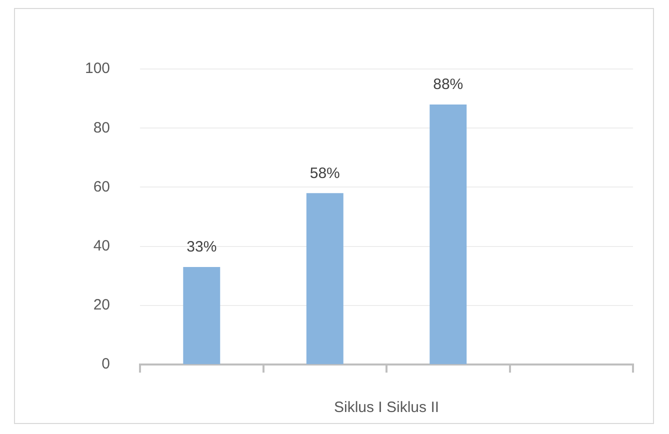  Describe the element at coordinates (101, 127) in the screenshot. I see `y-tick-label: 80` at that location.